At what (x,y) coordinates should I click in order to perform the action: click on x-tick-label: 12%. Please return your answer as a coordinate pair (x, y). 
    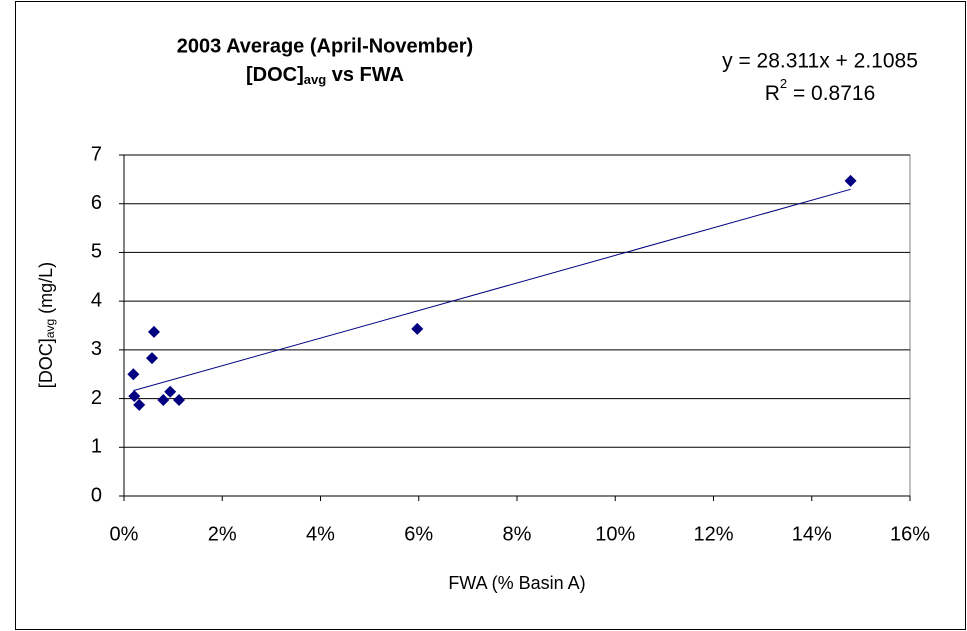
    Looking at the image, I should click on (713, 534).